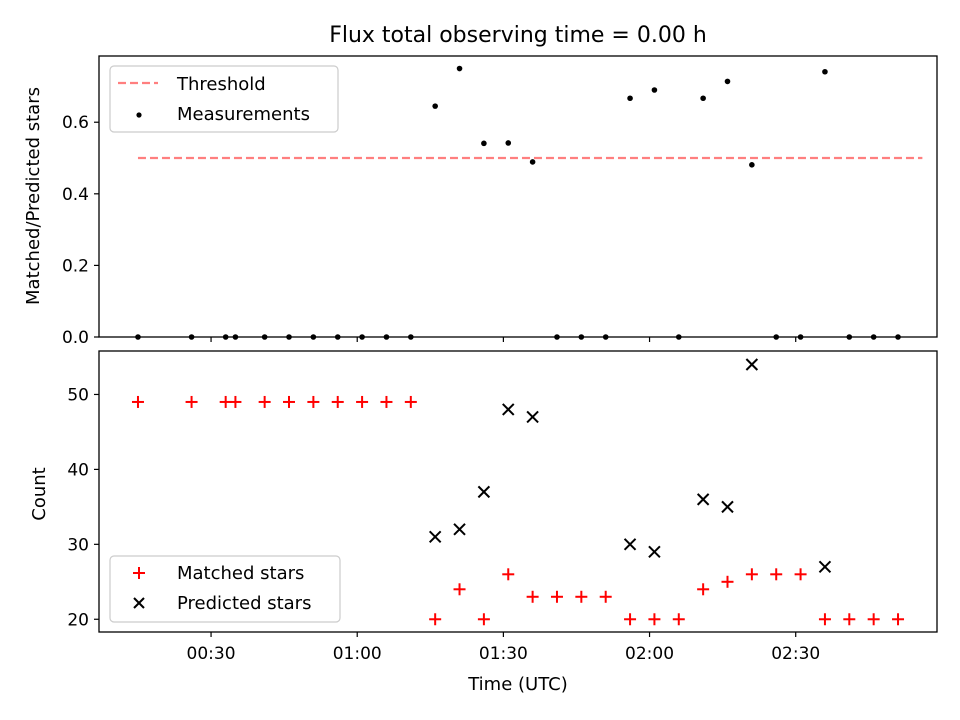 This screenshot has height=720, width=960. Describe the element at coordinates (75, 123) in the screenshot. I see `top-y-tick-label: 0.6` at that location.